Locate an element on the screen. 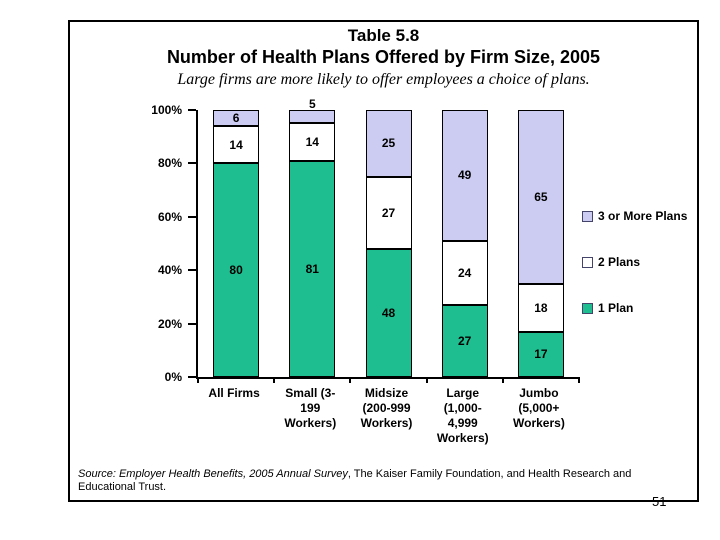  bar-value-label: 48 is located at coordinates (388, 312).